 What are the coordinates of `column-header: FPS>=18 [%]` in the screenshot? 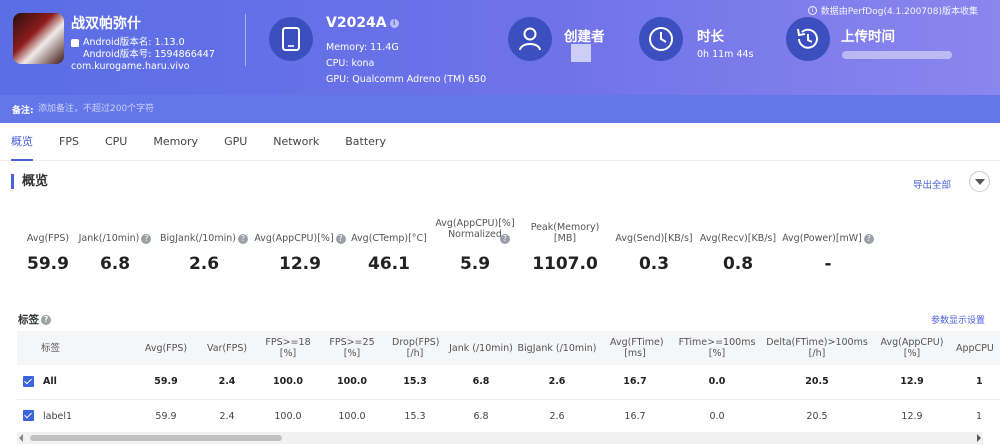 It's located at (288, 348).